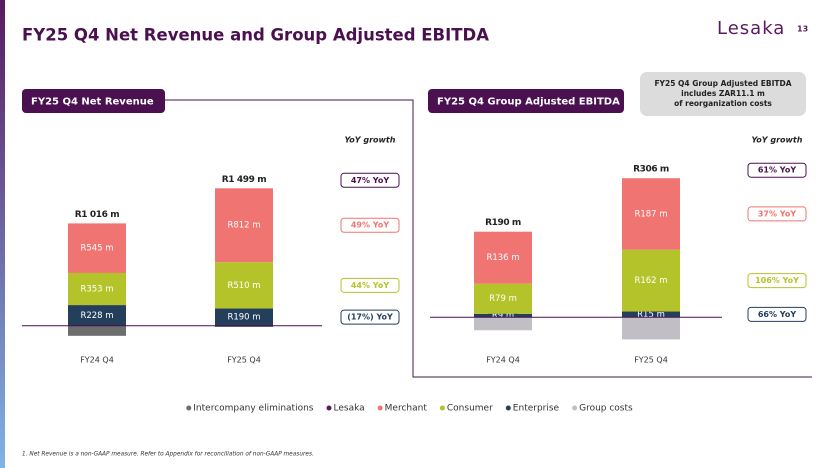 This screenshot has width=832, height=468. I want to click on total-label: R306 m, so click(651, 170).